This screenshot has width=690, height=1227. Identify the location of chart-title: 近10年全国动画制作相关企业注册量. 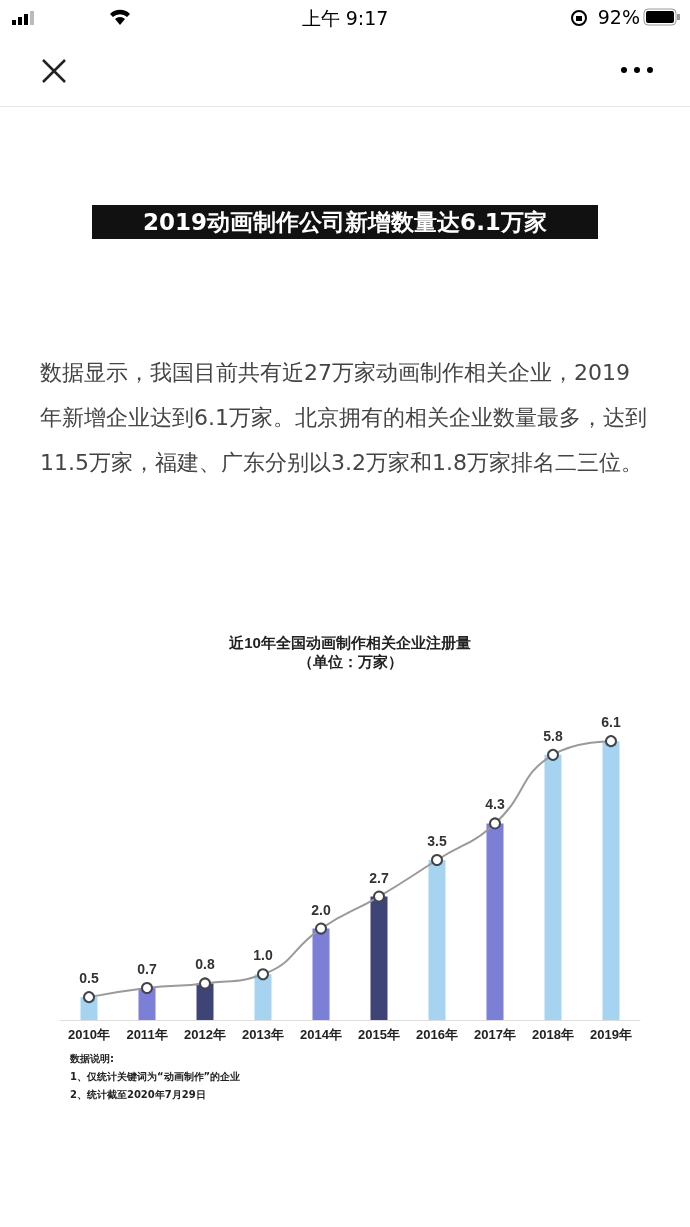
(349, 642).